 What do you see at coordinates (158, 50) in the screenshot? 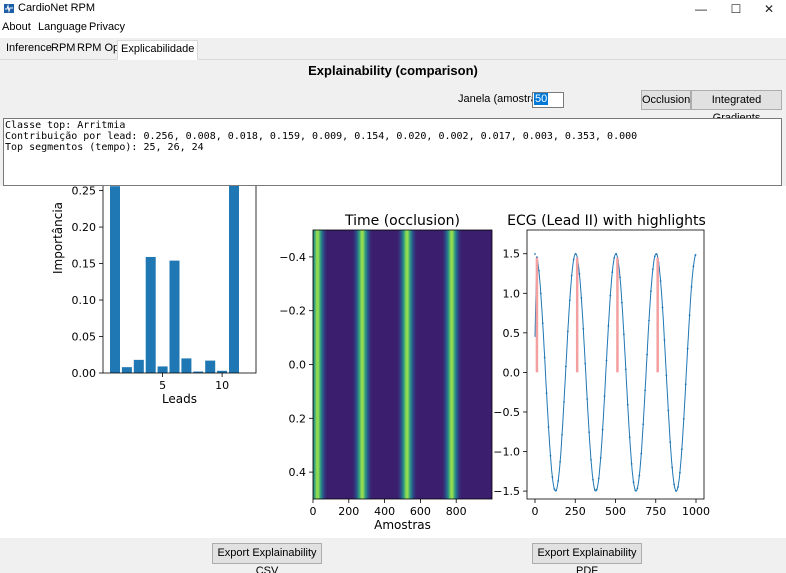
I see `tab-explicabilidade: Explicabilidade` at bounding box center [158, 50].